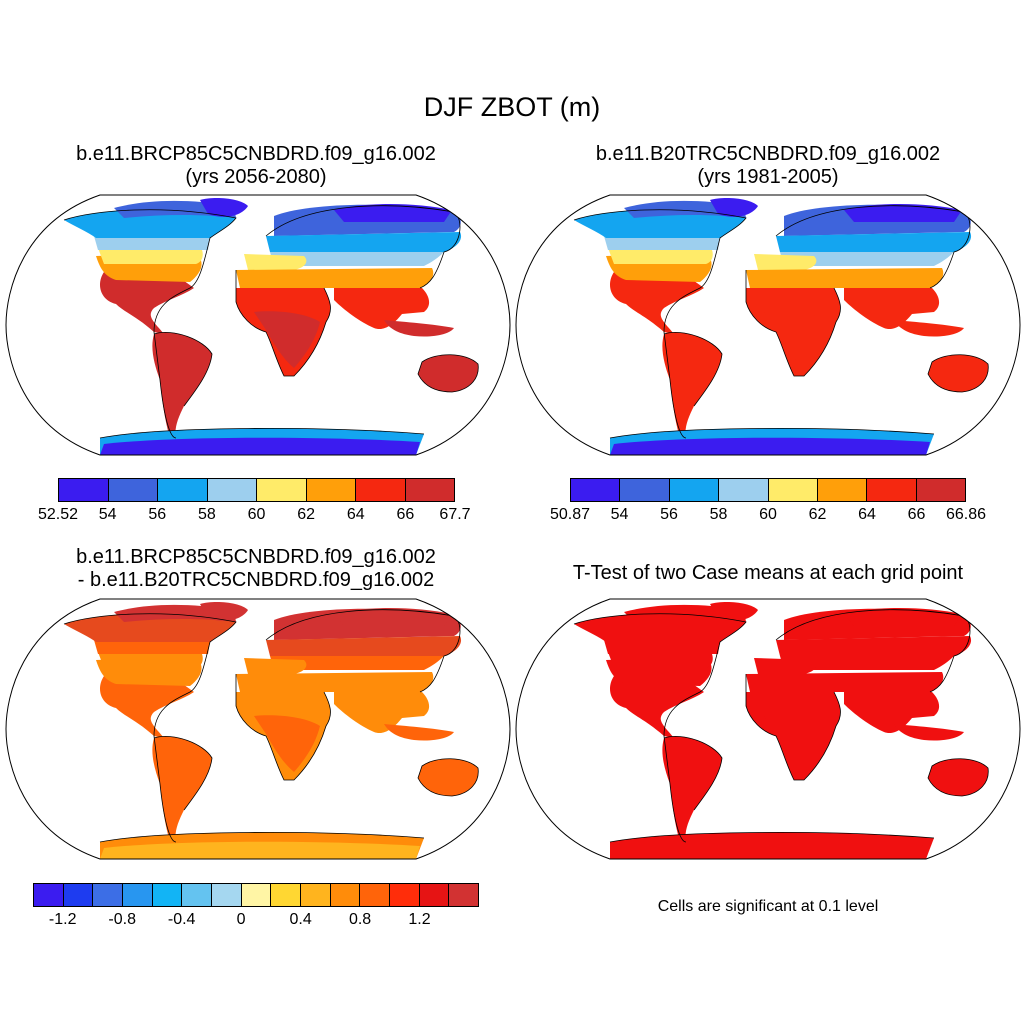 The height and width of the screenshot is (1024, 1024). I want to click on colorbar-panel3, so click(256, 895).